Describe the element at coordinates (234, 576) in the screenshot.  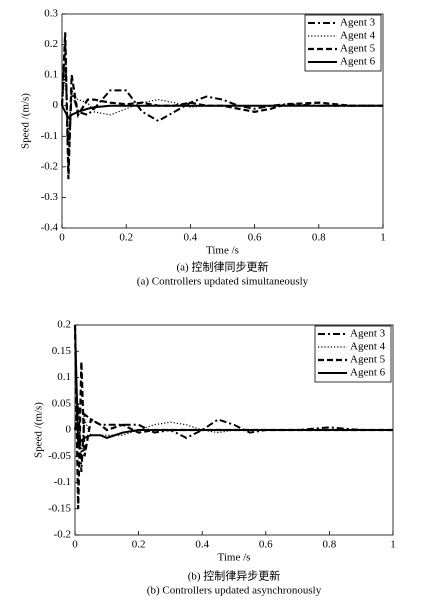
I see `caption-cn: (b) 控制律异步更新` at that location.